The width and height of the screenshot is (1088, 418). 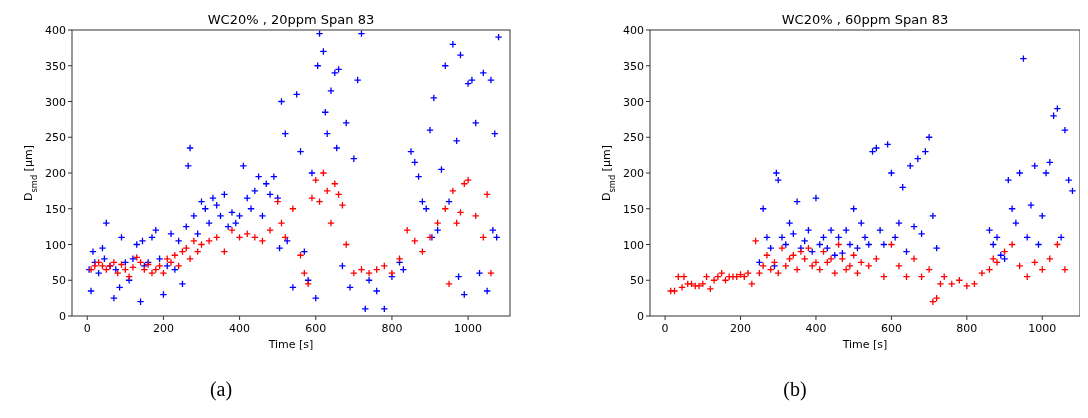 I want to click on text: (b), so click(x=795, y=389).